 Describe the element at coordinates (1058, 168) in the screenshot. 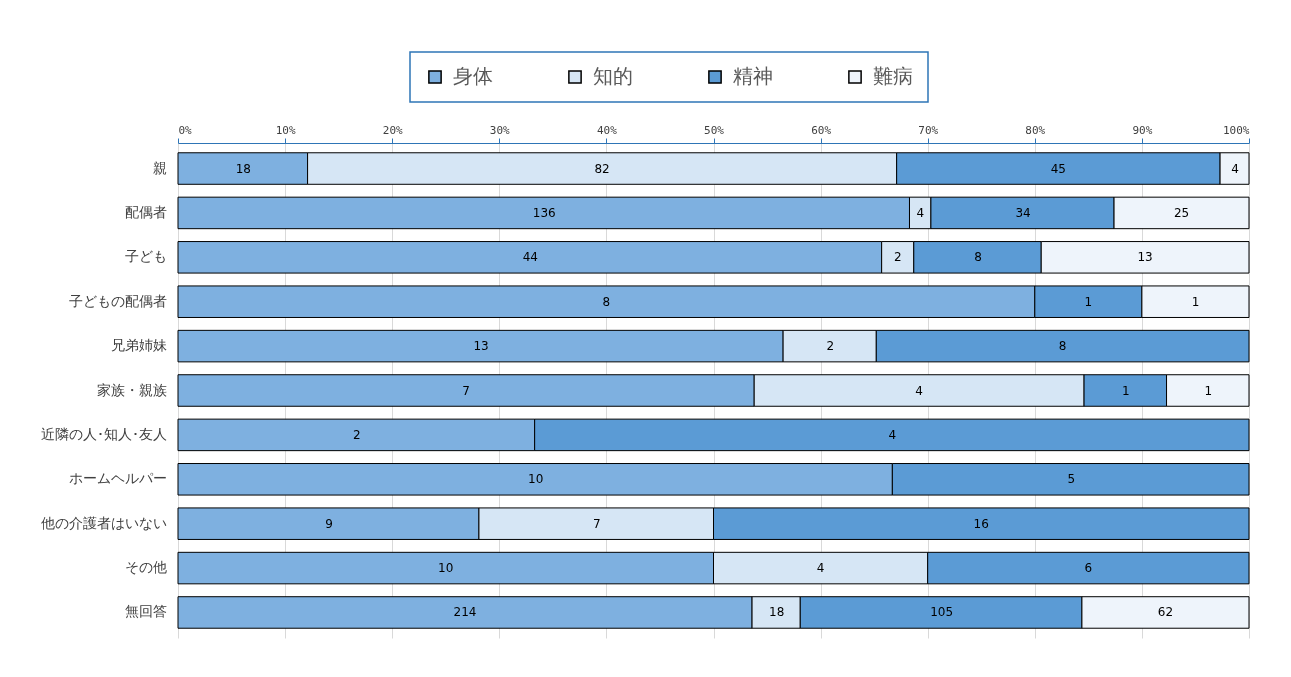

I see `annotation: 45` at that location.